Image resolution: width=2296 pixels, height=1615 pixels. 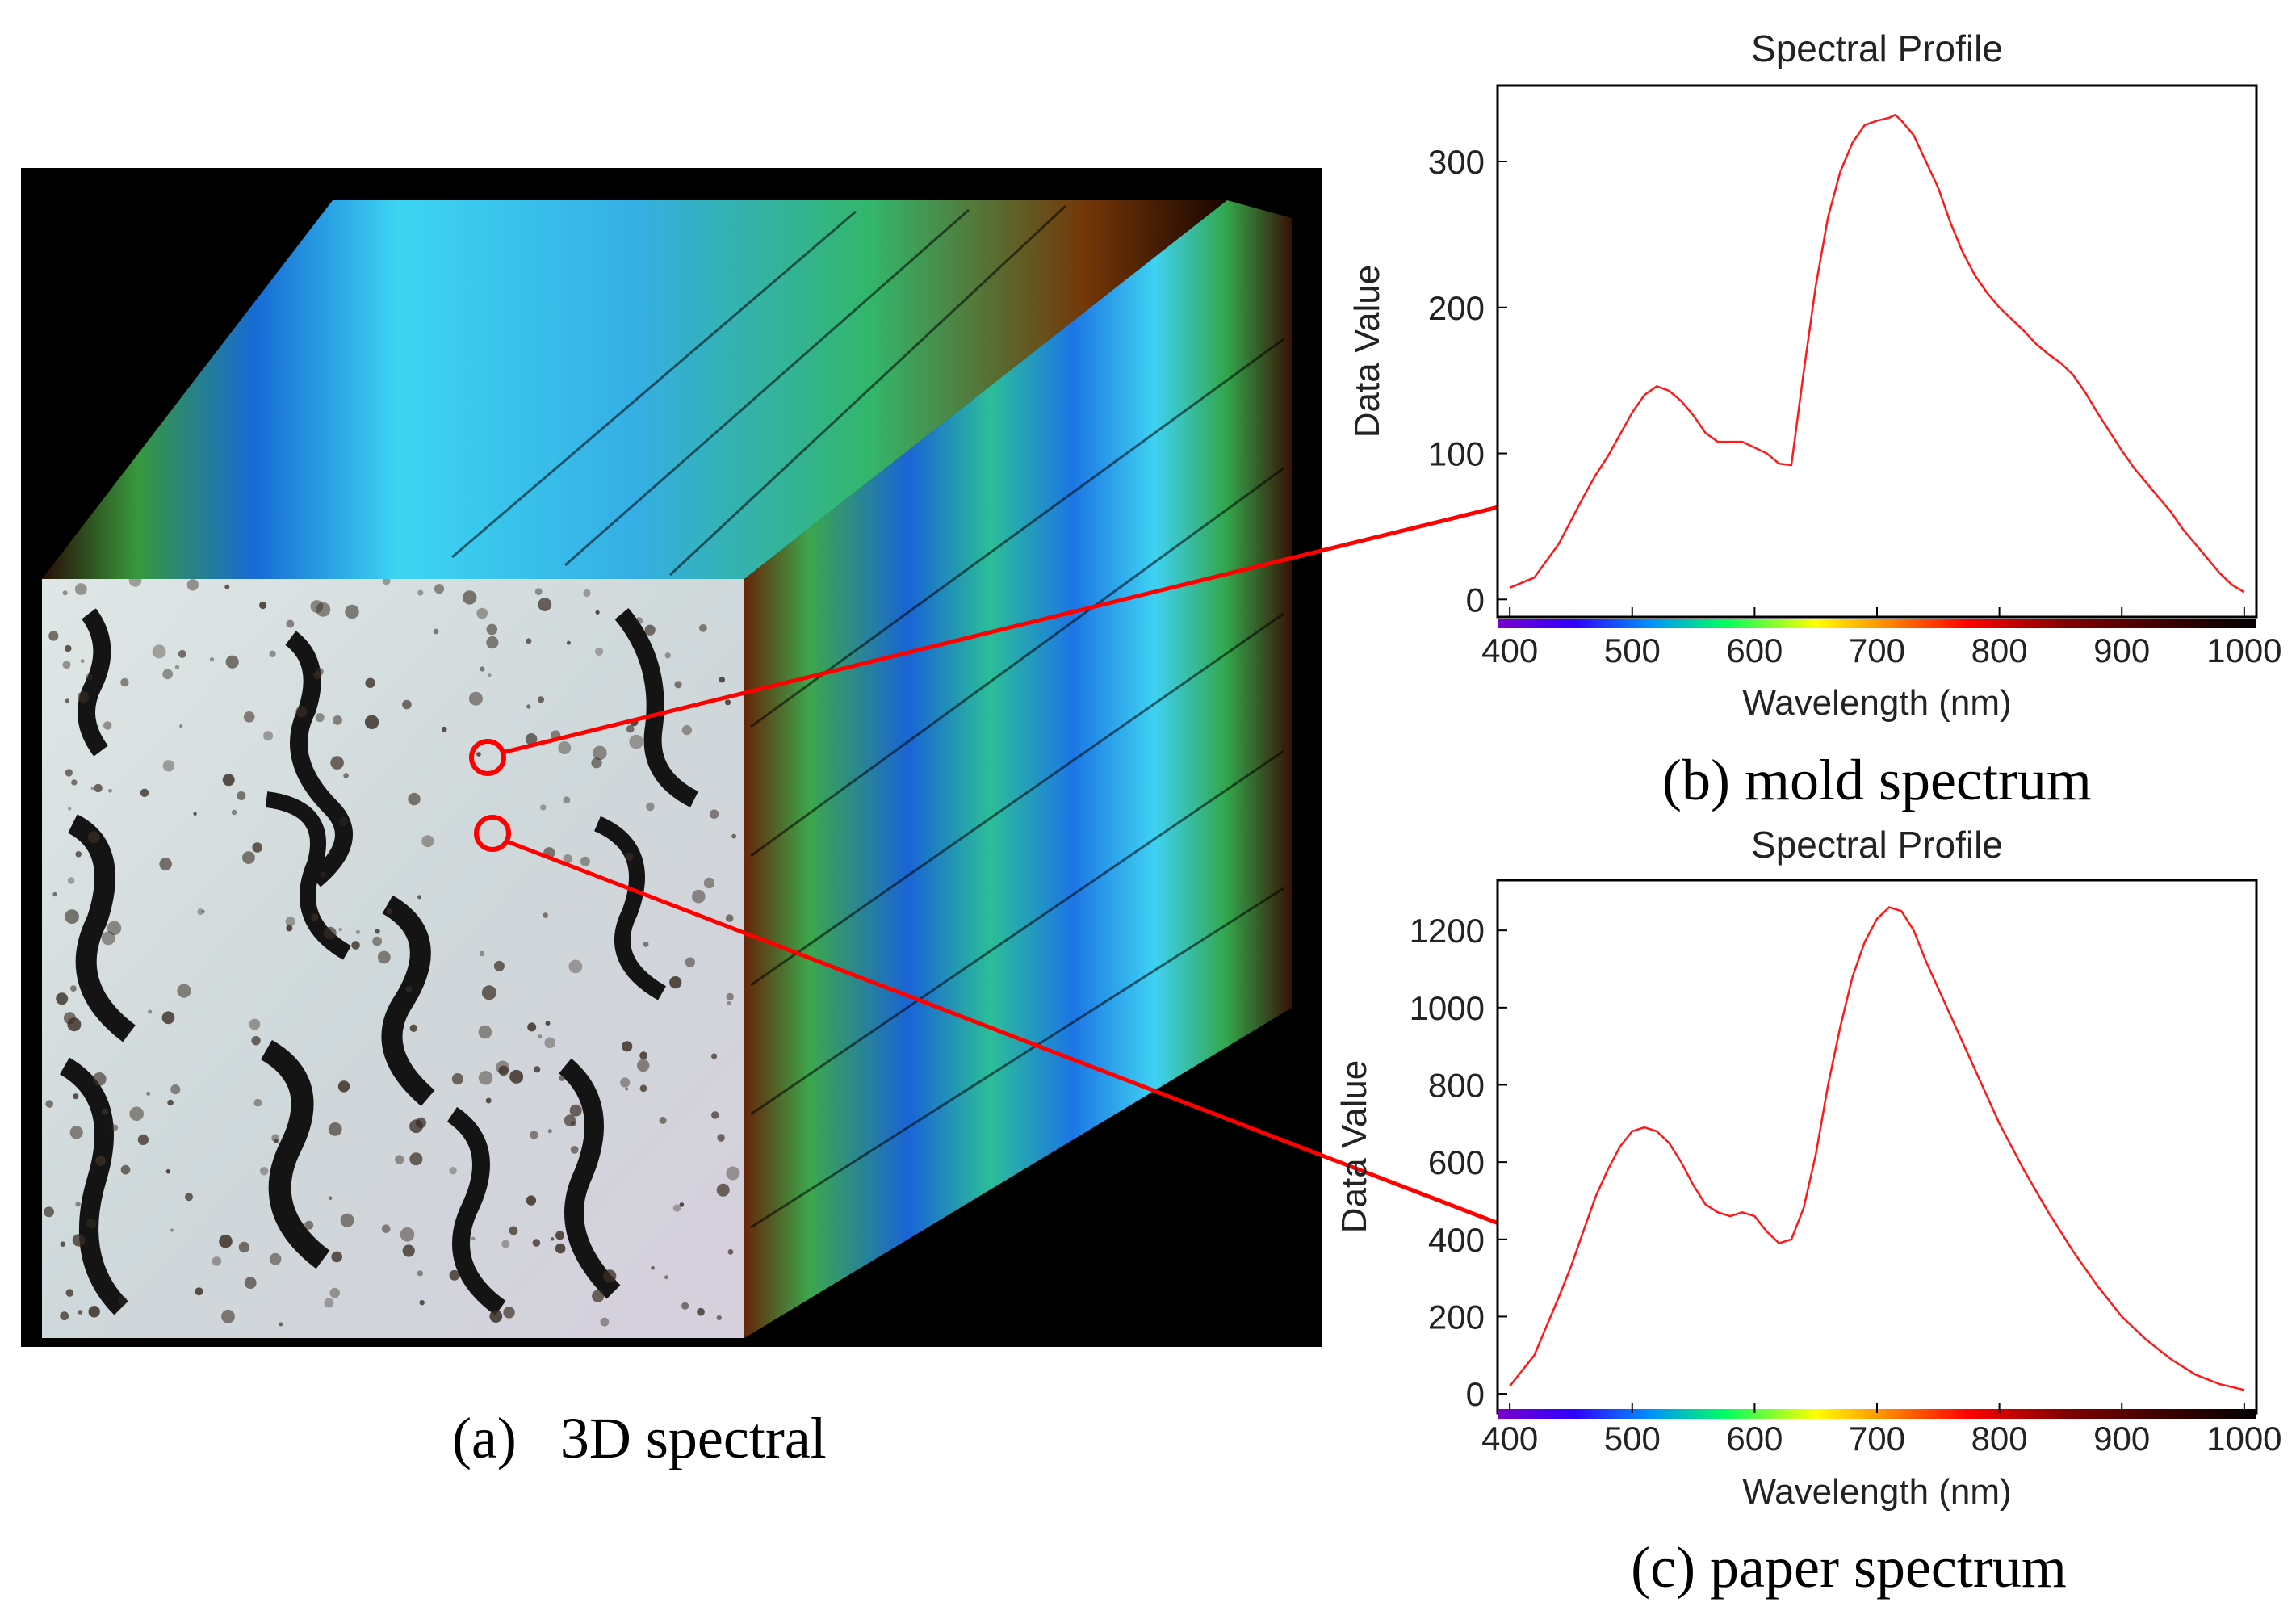 I want to click on chart-c-x-tick-label: 1000, so click(x=2243, y=1439).